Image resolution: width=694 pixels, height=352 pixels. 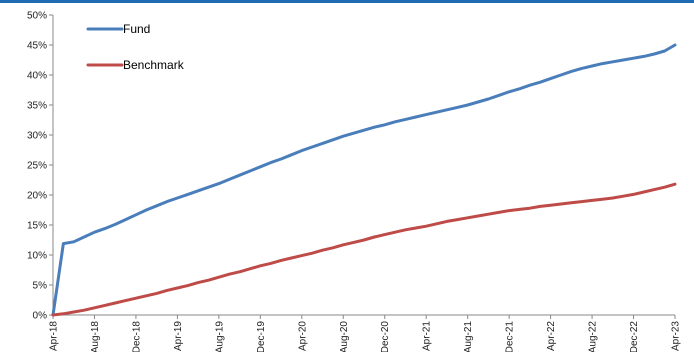 What do you see at coordinates (219, 336) in the screenshot?
I see `x-tick-label: Aug-19` at bounding box center [219, 336].